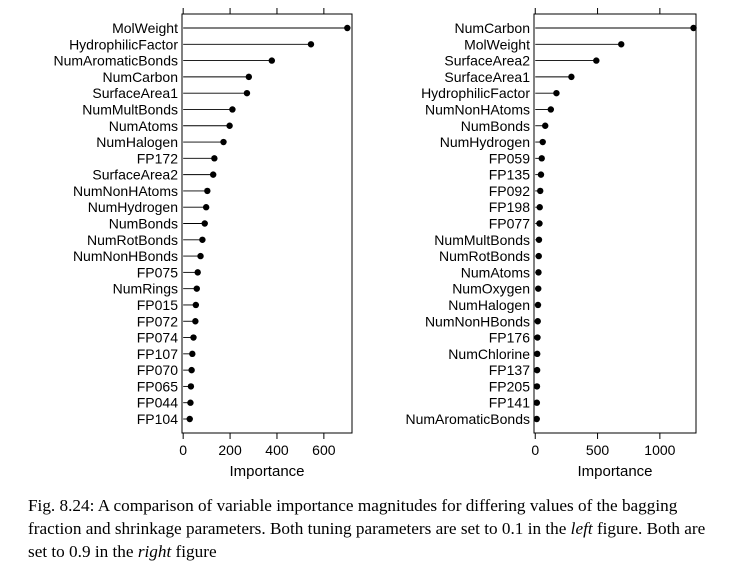 This screenshot has height=586, width=745. What do you see at coordinates (367, 540) in the screenshot?
I see `caption-text-2: figure. Both are set to 0.9 in the` at bounding box center [367, 540].